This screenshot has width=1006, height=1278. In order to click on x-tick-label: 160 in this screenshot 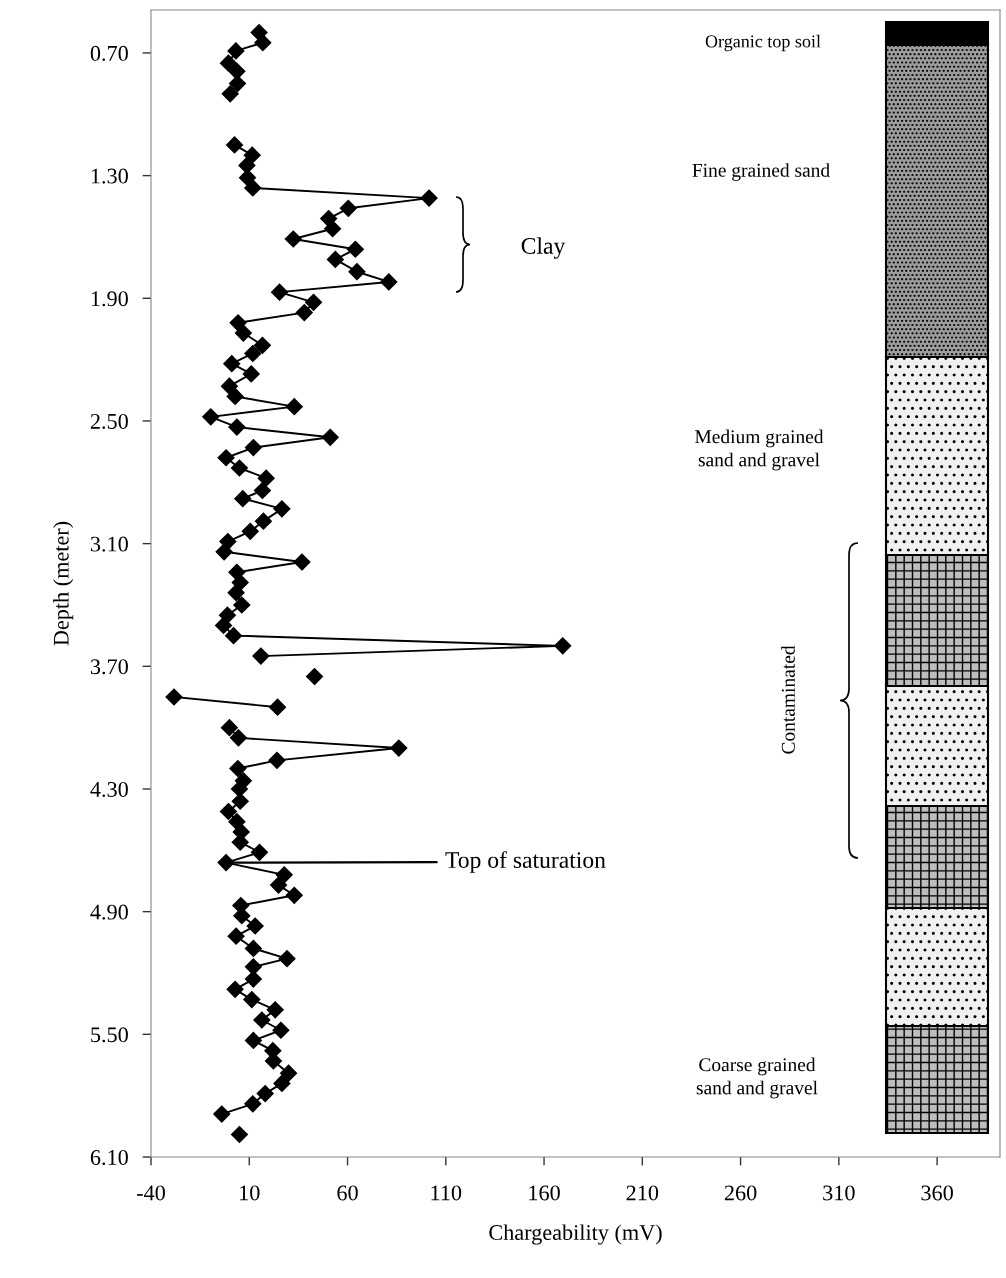, I will do `click(544, 1193)`.